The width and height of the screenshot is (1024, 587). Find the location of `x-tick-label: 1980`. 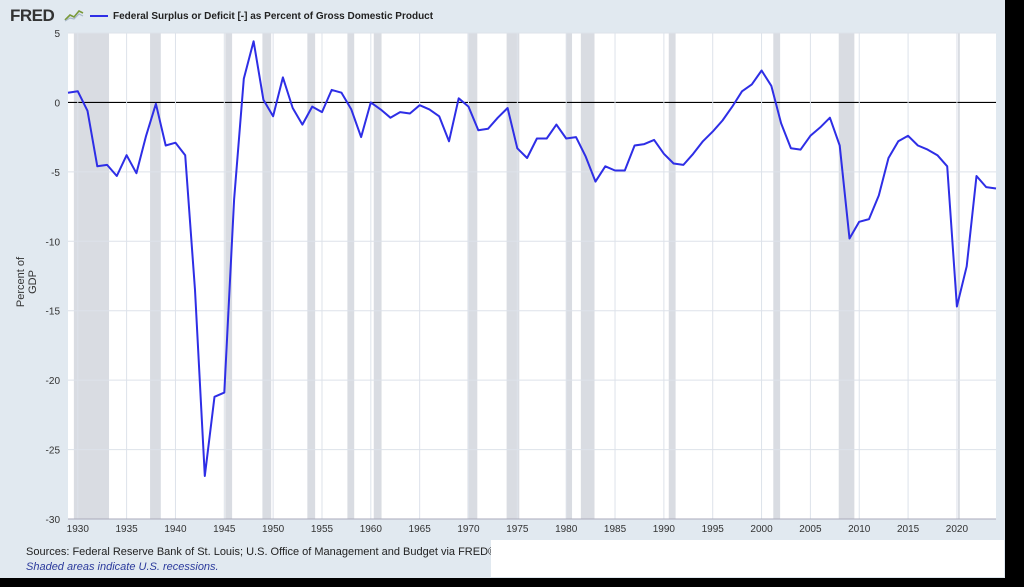

x-tick-label: 1980 is located at coordinates (566, 529).